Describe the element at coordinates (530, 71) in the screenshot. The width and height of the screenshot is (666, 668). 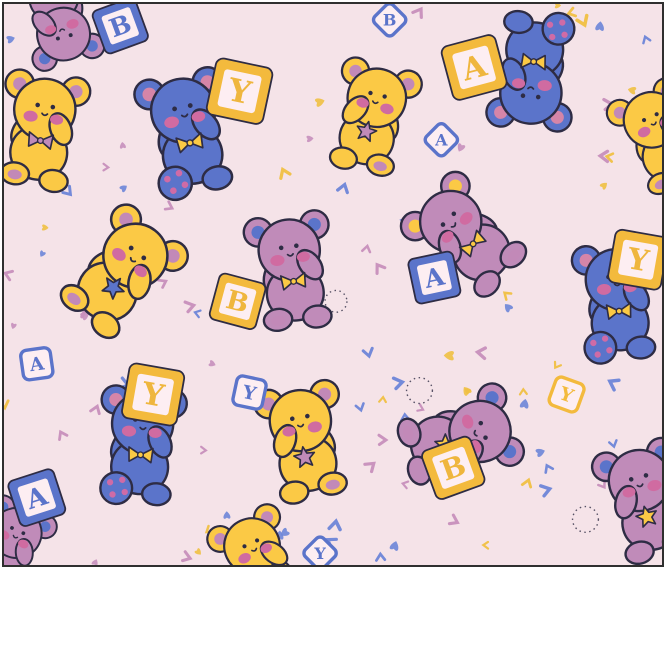
I see `teddy-bear-blue` at that location.